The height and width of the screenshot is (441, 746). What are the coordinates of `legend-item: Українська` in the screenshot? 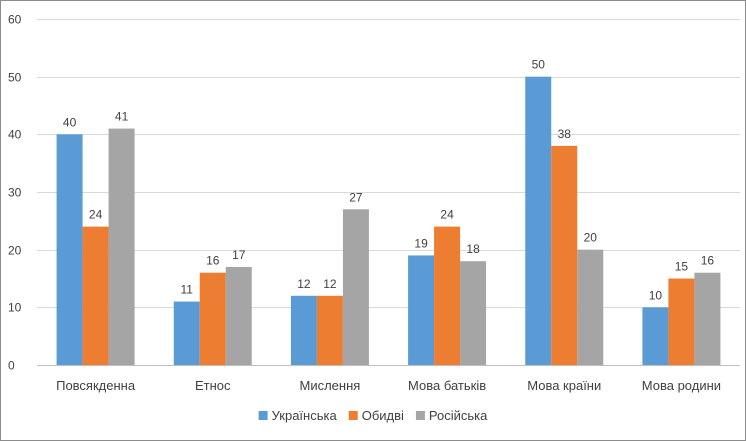 It's located at (298, 415).